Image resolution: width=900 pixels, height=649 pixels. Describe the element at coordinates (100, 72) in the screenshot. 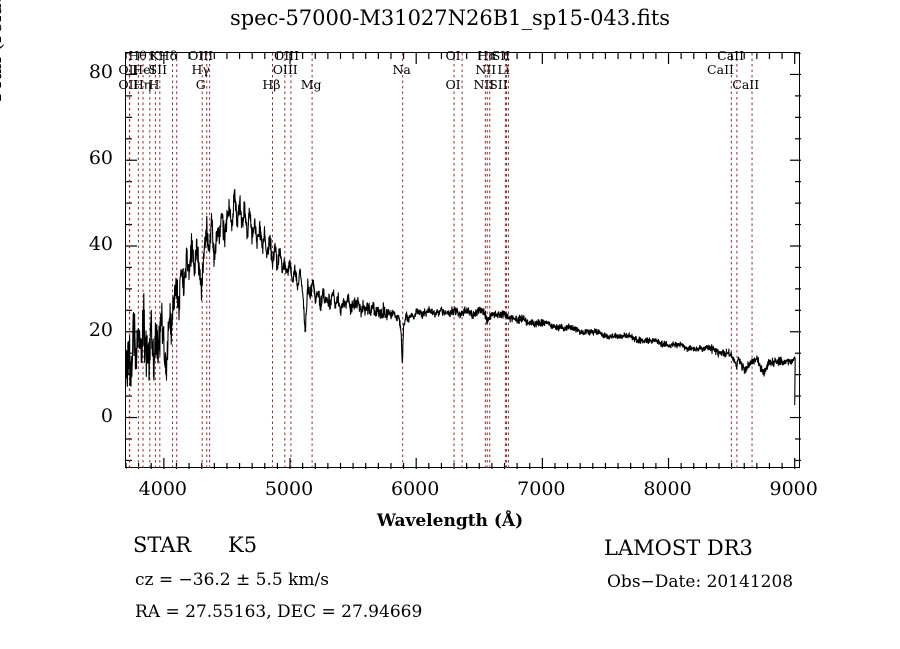

I see `y-tick-label: 80` at that location.